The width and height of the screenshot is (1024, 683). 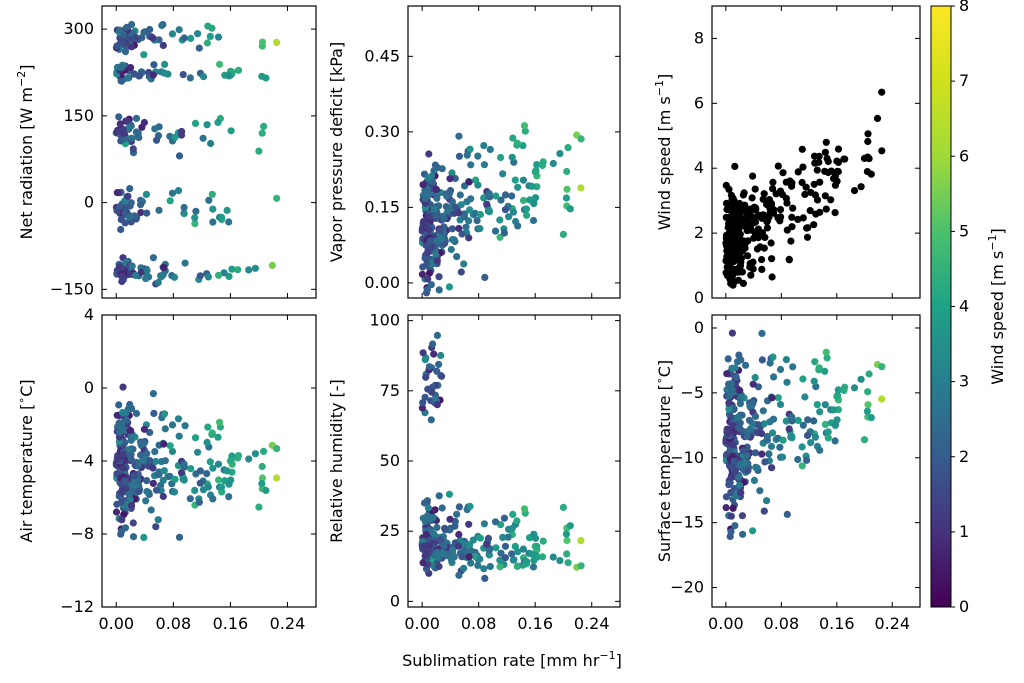 I want to click on y-tick-label: 4, so click(x=699, y=167).